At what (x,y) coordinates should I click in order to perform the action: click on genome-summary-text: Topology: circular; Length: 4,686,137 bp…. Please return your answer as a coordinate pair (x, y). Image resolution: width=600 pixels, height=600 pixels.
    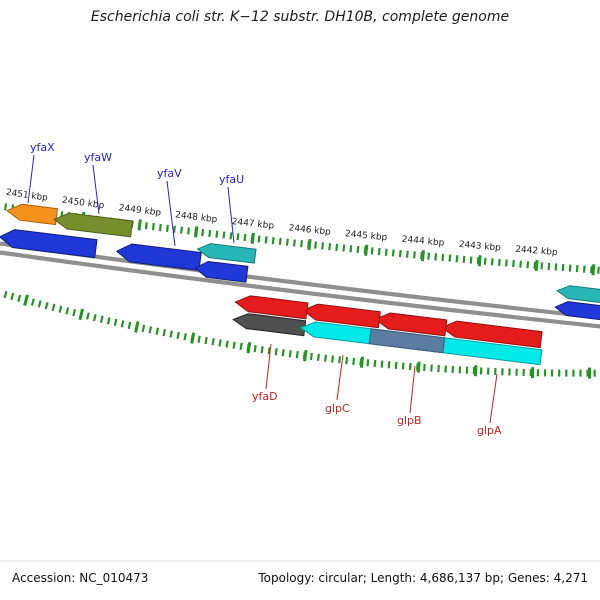
    Looking at the image, I should click on (422, 578).